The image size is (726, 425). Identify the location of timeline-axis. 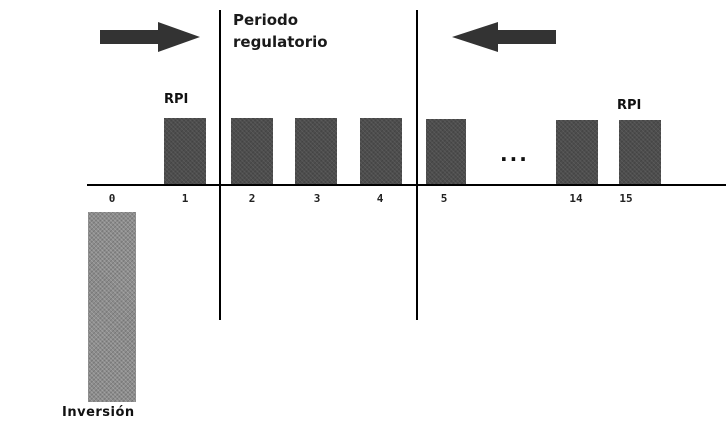
(406, 185).